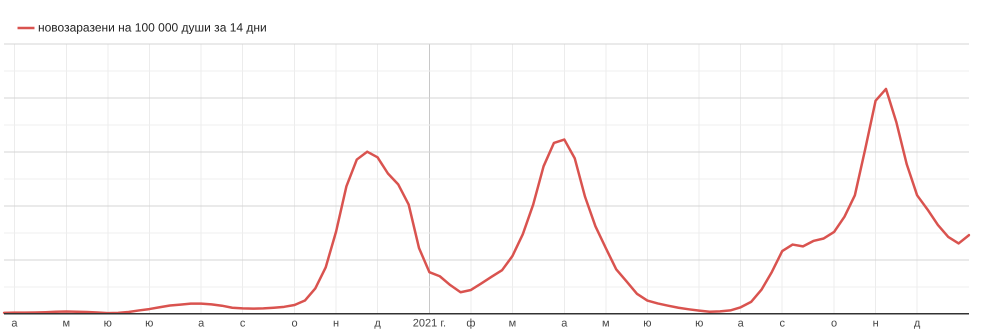 The height and width of the screenshot is (335, 987). I want to click on x-tick-label: ф, so click(471, 323).